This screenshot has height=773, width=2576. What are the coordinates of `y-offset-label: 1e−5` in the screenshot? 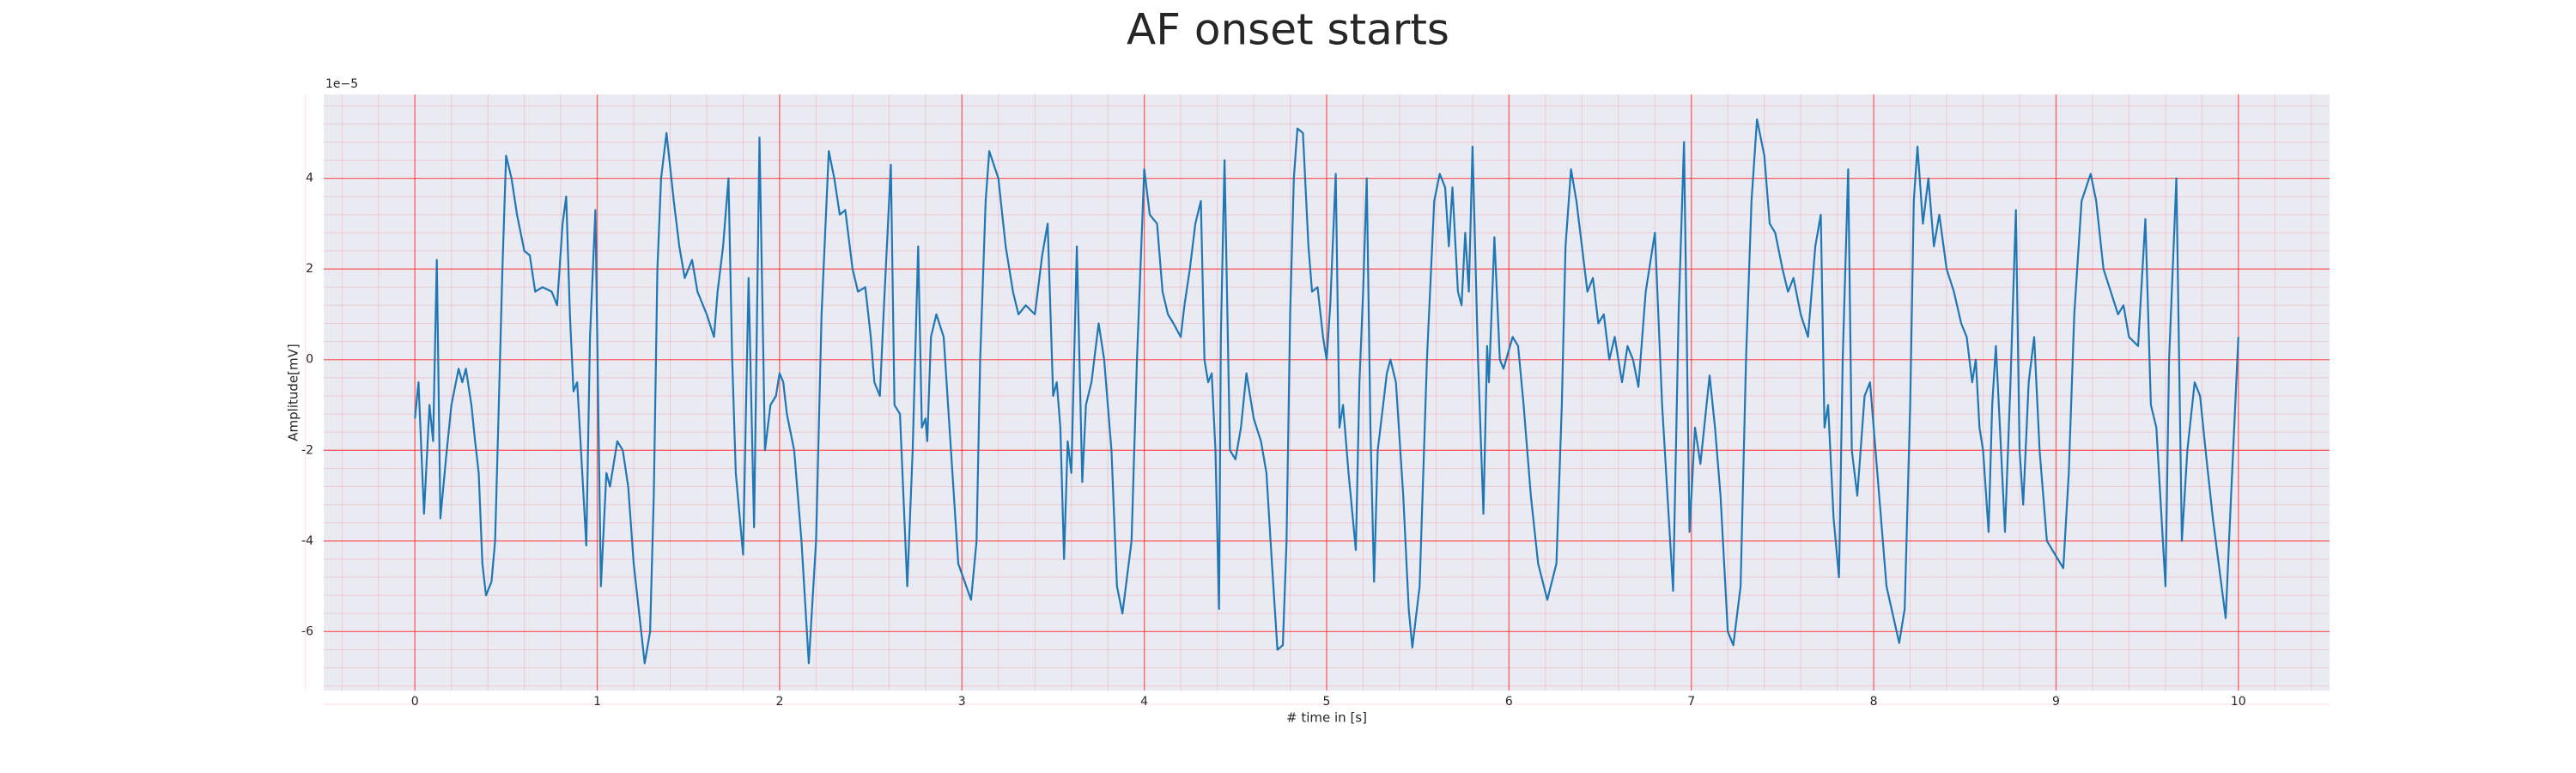 It's located at (342, 84).